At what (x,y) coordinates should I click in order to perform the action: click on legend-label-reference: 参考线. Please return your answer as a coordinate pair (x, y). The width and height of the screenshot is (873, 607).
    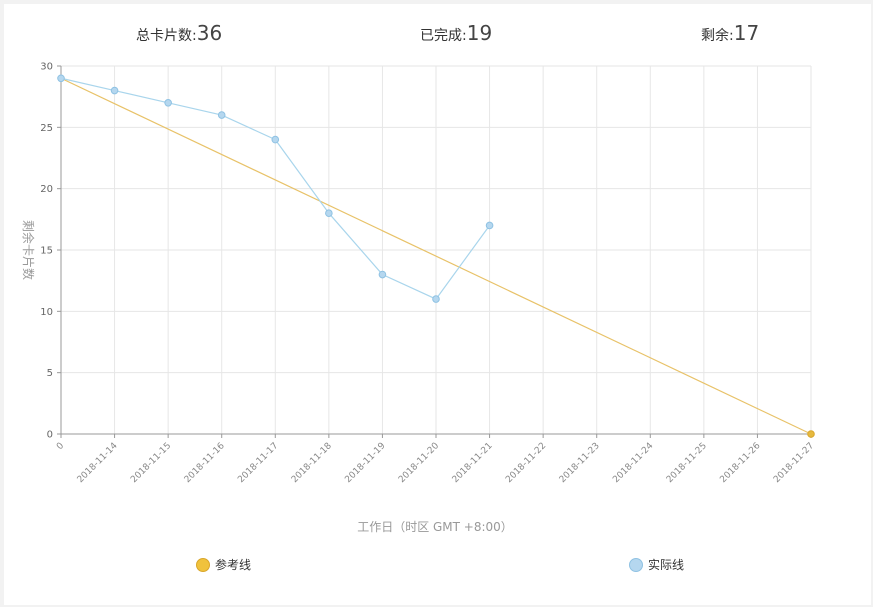
    Looking at the image, I should click on (233, 564).